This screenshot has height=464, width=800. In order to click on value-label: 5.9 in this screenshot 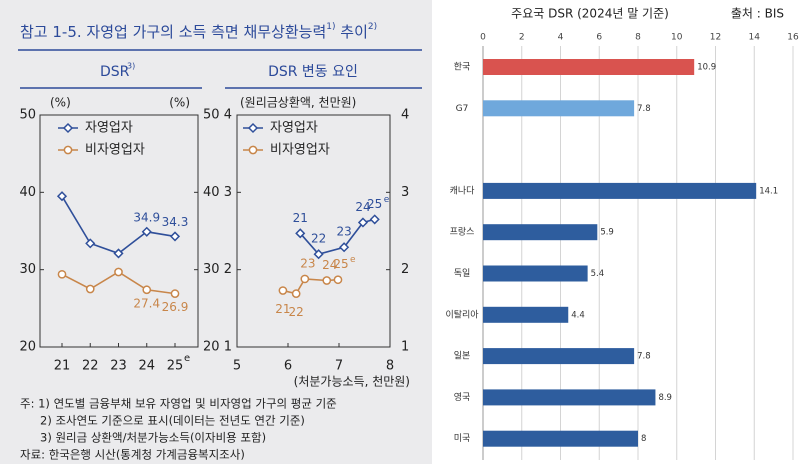, I will do `click(607, 233)`.